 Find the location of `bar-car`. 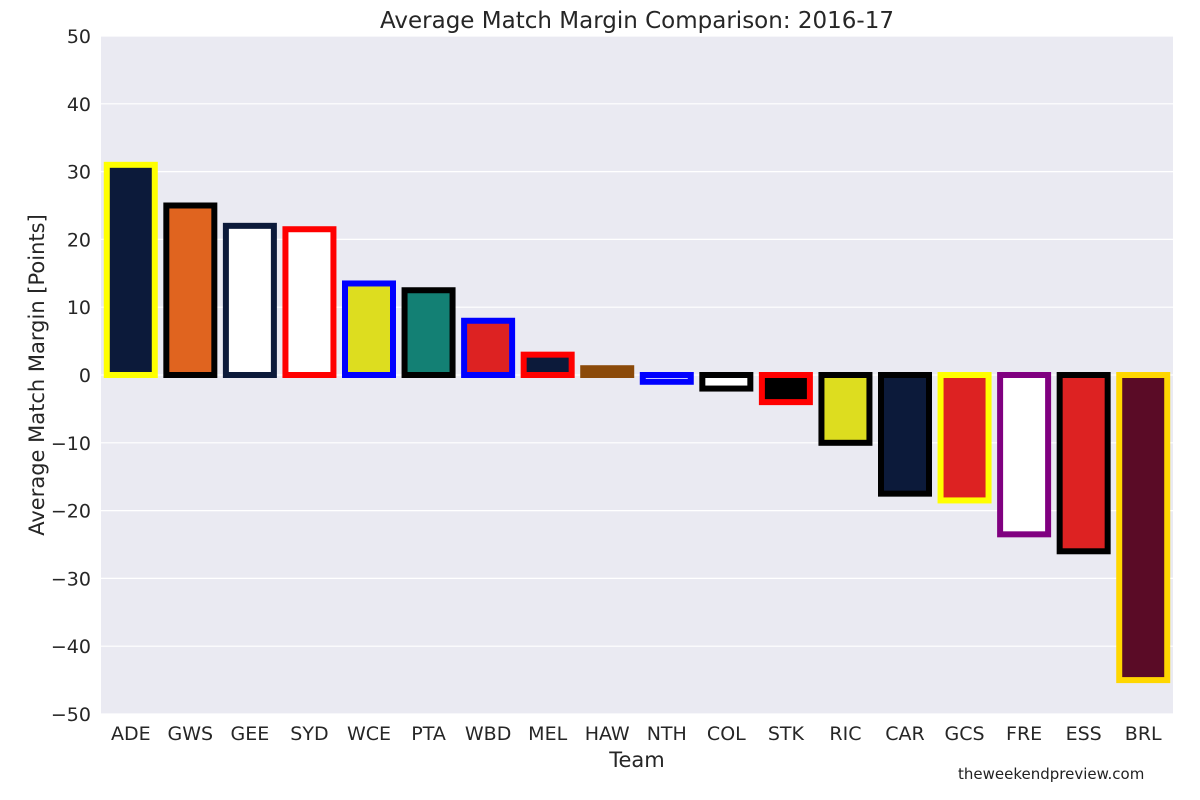

bar-car is located at coordinates (905, 434).